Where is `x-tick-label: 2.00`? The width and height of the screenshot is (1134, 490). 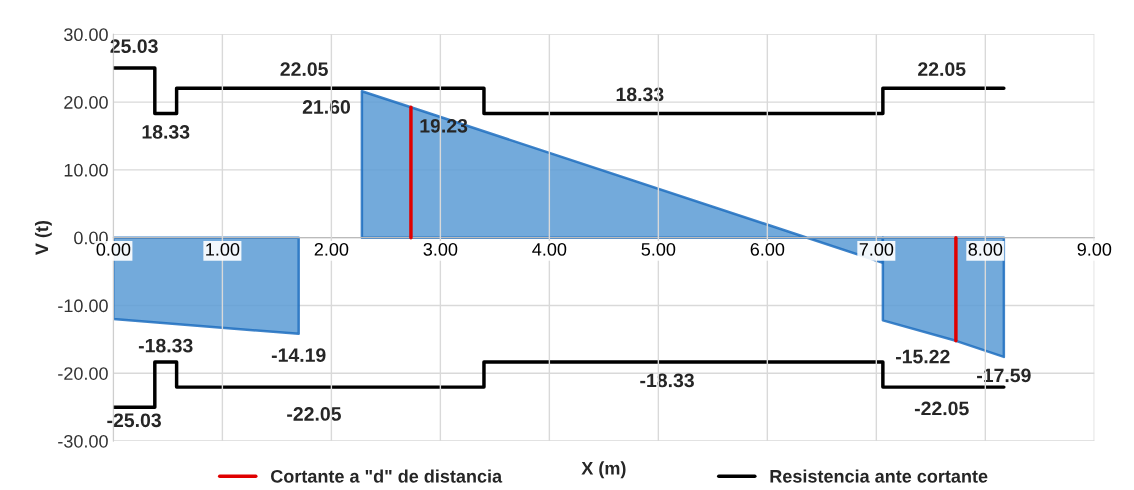
x-tick-label: 2.00 is located at coordinates (331, 249).